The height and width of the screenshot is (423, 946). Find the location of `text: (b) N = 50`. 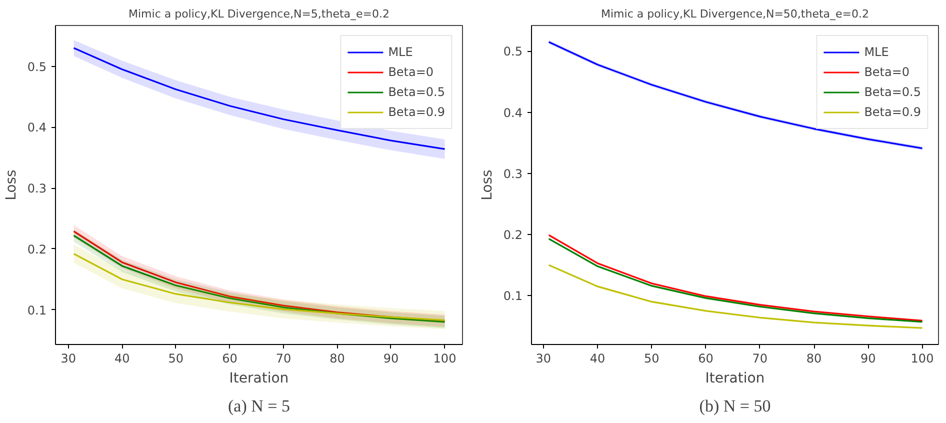

text: (b) N = 50 is located at coordinates (735, 406).